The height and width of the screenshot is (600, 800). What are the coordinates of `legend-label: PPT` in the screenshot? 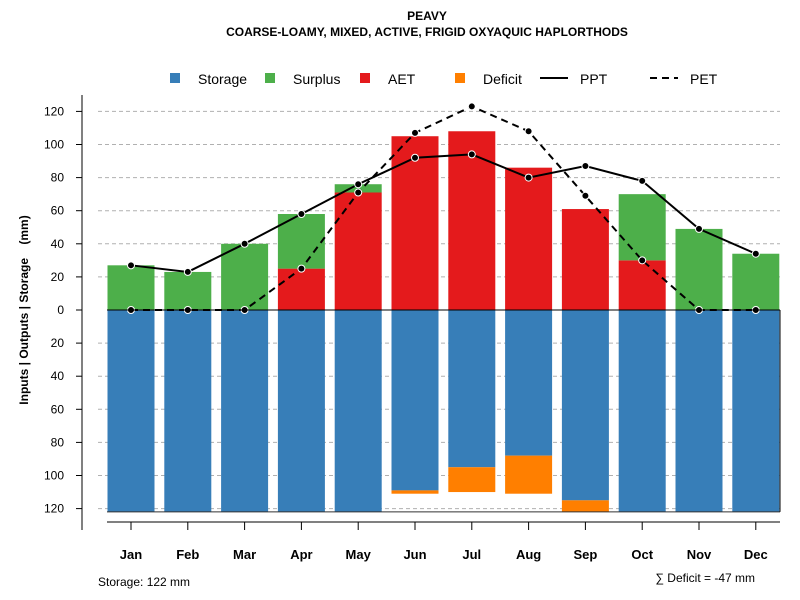 It's located at (594, 79).